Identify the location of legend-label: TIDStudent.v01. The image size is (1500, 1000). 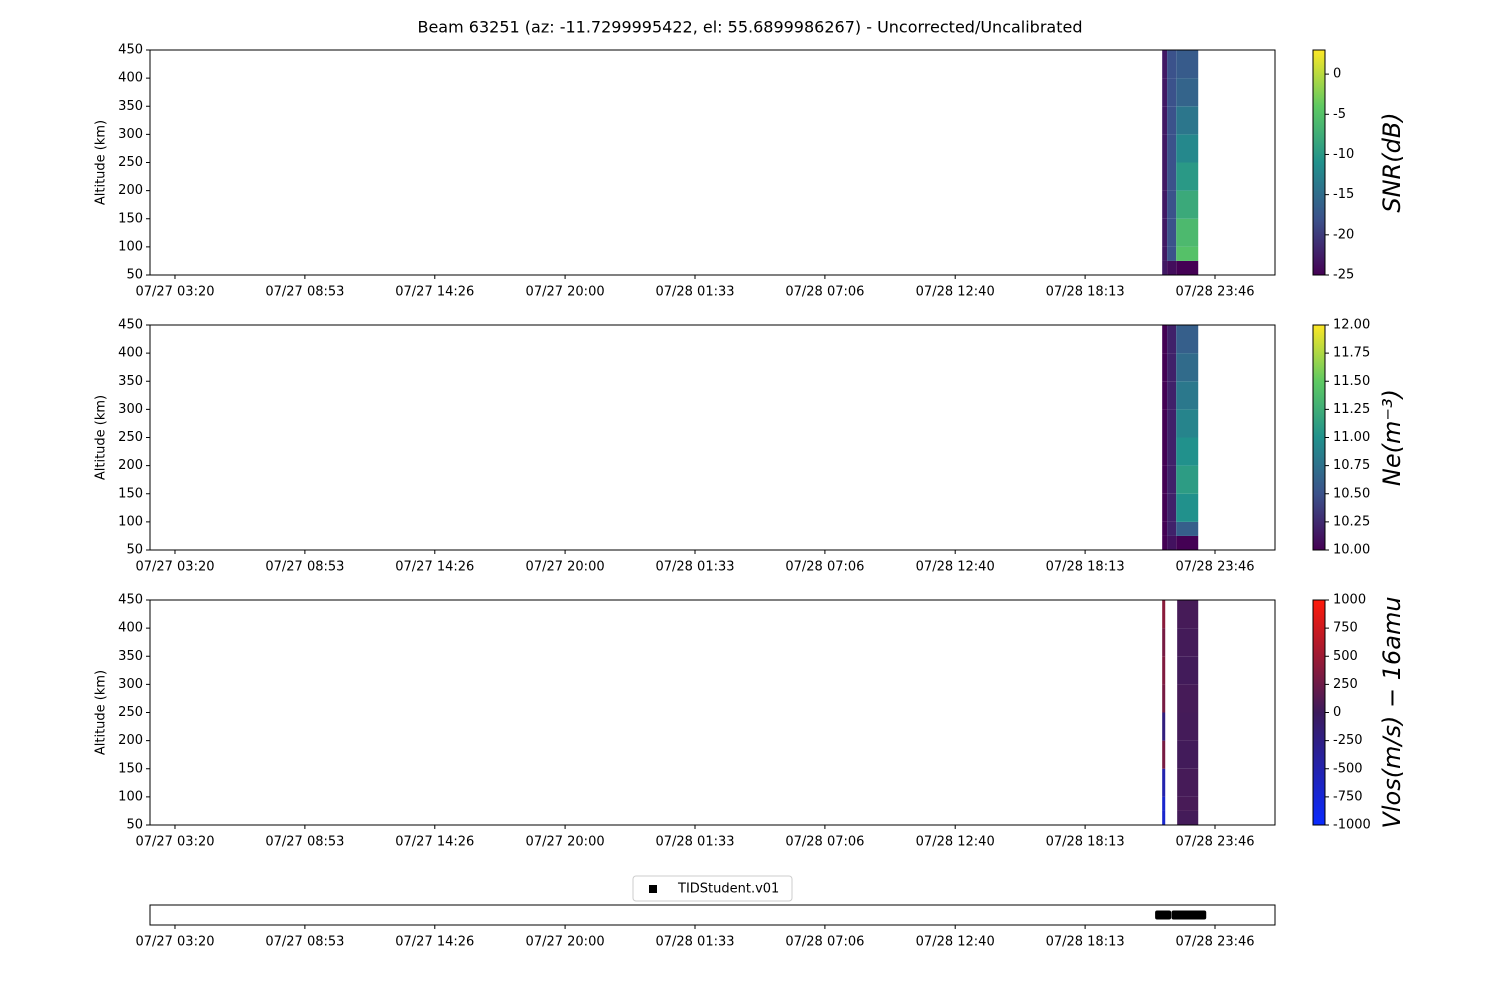
(728, 889).